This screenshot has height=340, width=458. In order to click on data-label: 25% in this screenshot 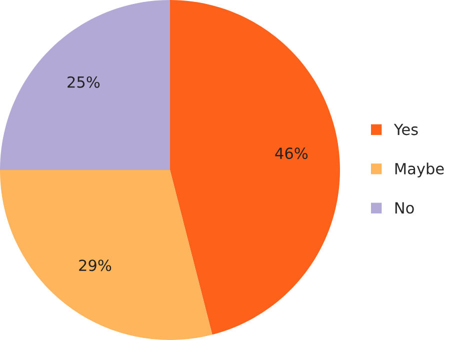, I will do `click(84, 82)`.